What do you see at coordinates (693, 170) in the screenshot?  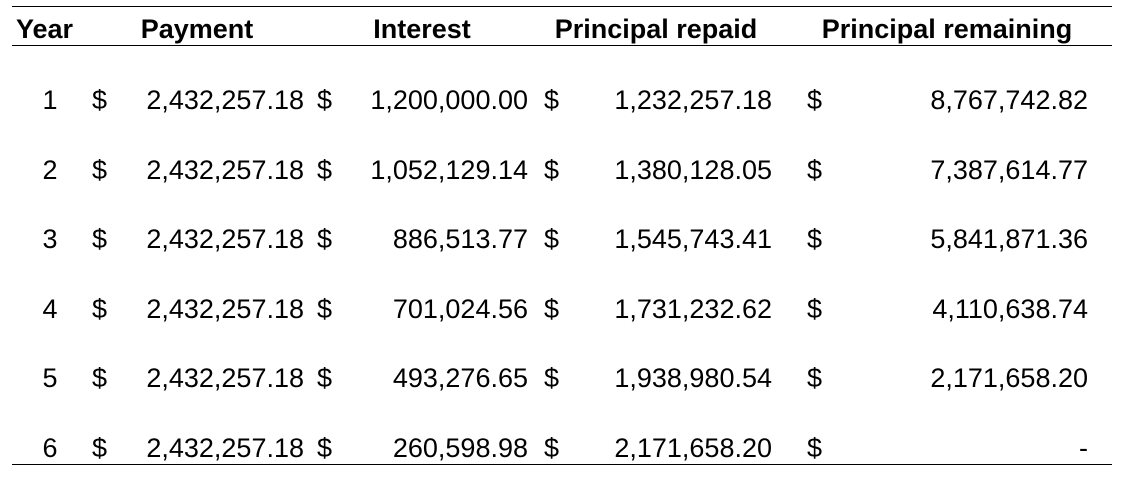 I see `cell-principal-repaid: 1,380,128.05` at bounding box center [693, 170].